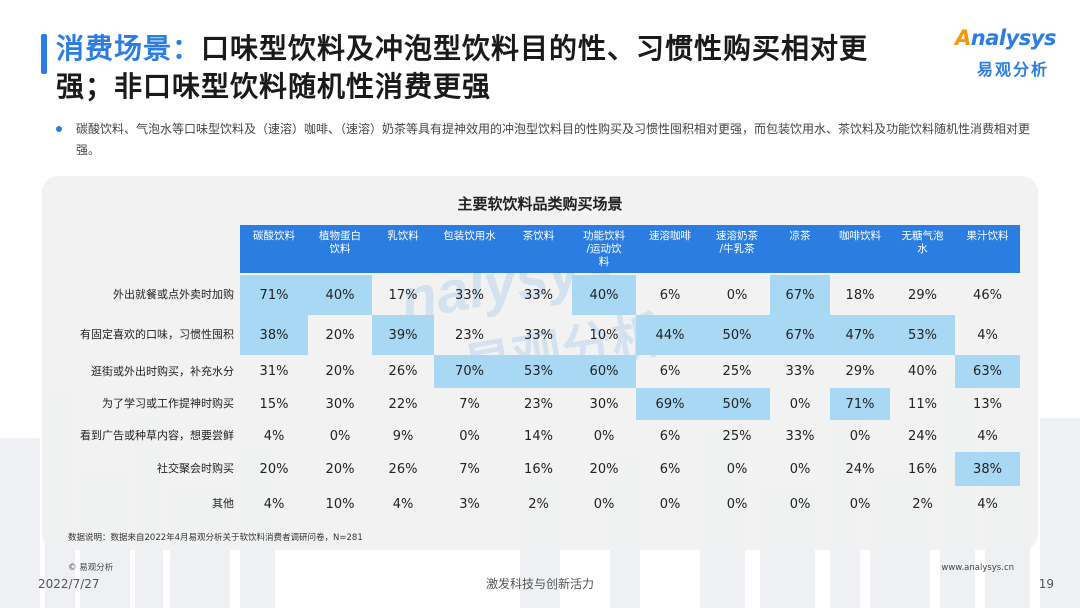  I want to click on column-header-line: 茶饮料, so click(538, 236).